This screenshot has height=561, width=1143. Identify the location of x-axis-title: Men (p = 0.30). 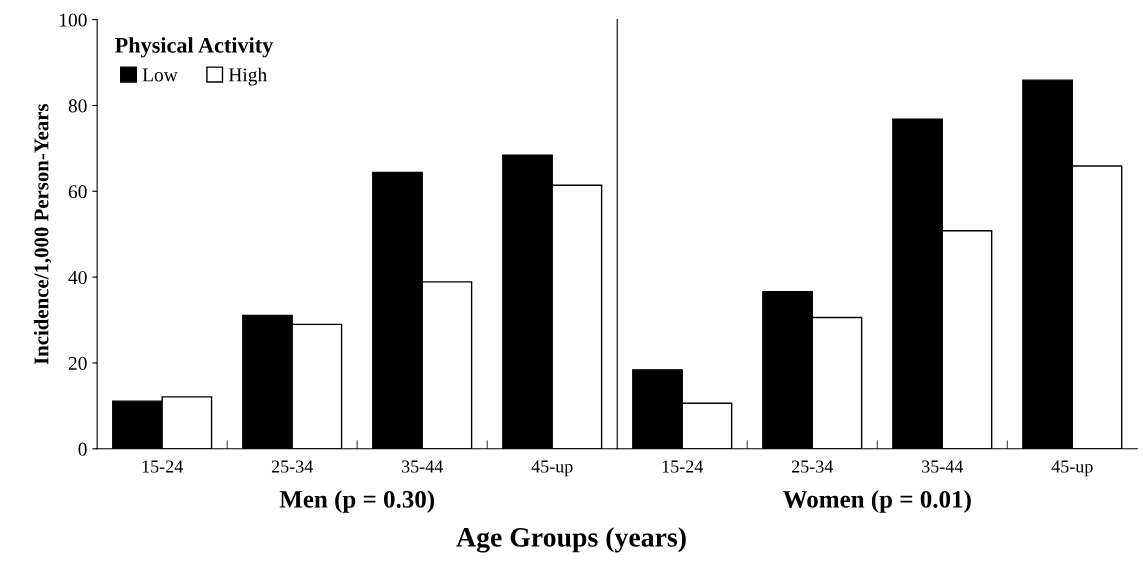
(357, 501).